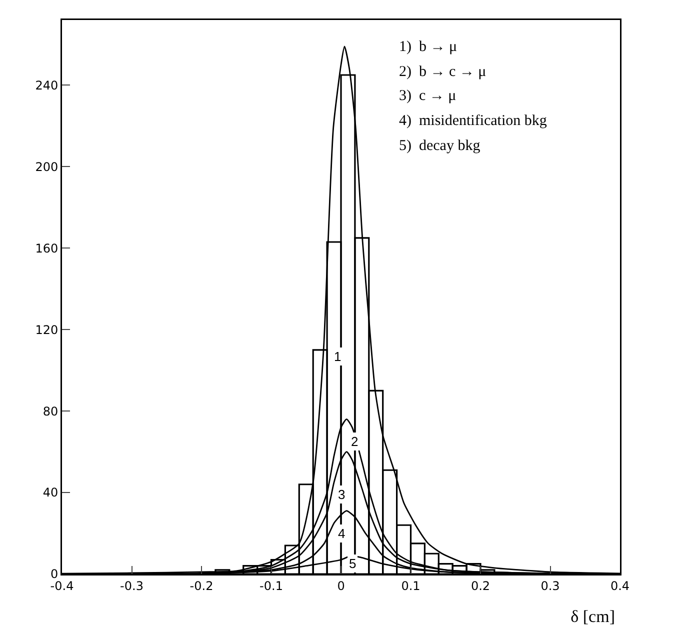 This screenshot has width=675, height=644. What do you see at coordinates (620, 585) in the screenshot?
I see `x-tick-label: 0.4` at bounding box center [620, 585].